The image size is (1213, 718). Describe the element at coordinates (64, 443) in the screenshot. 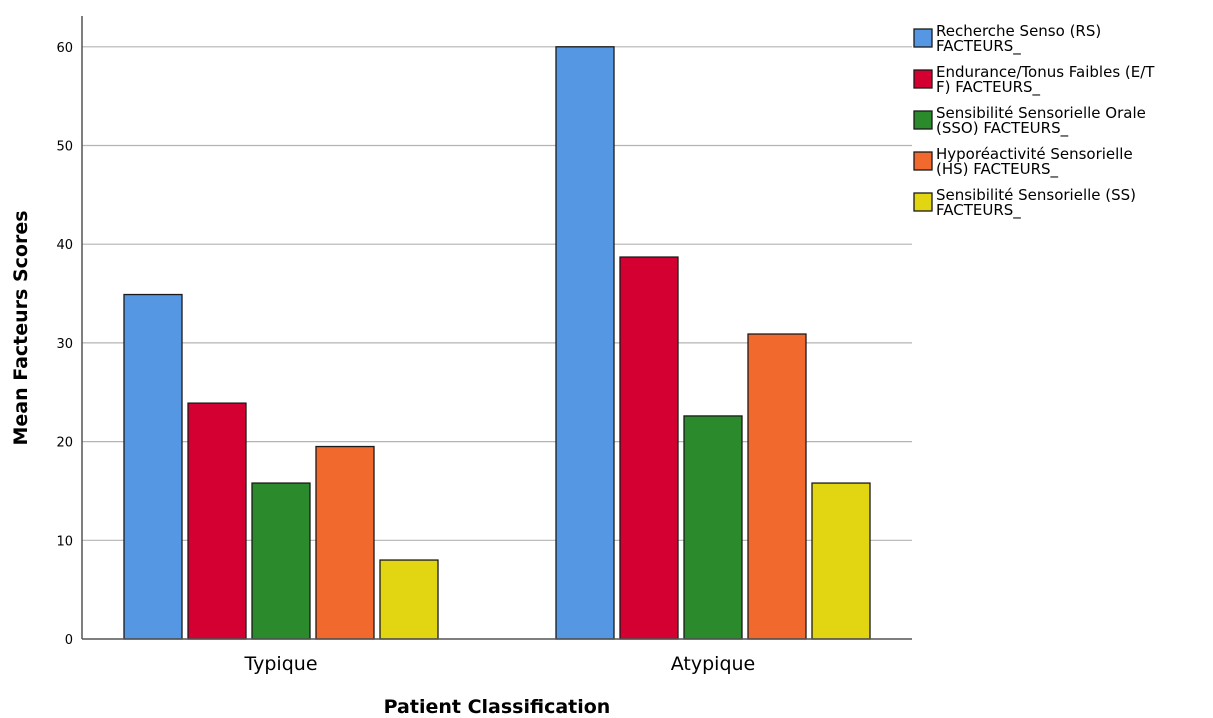

I see `y-tick-label: 20` at that location.